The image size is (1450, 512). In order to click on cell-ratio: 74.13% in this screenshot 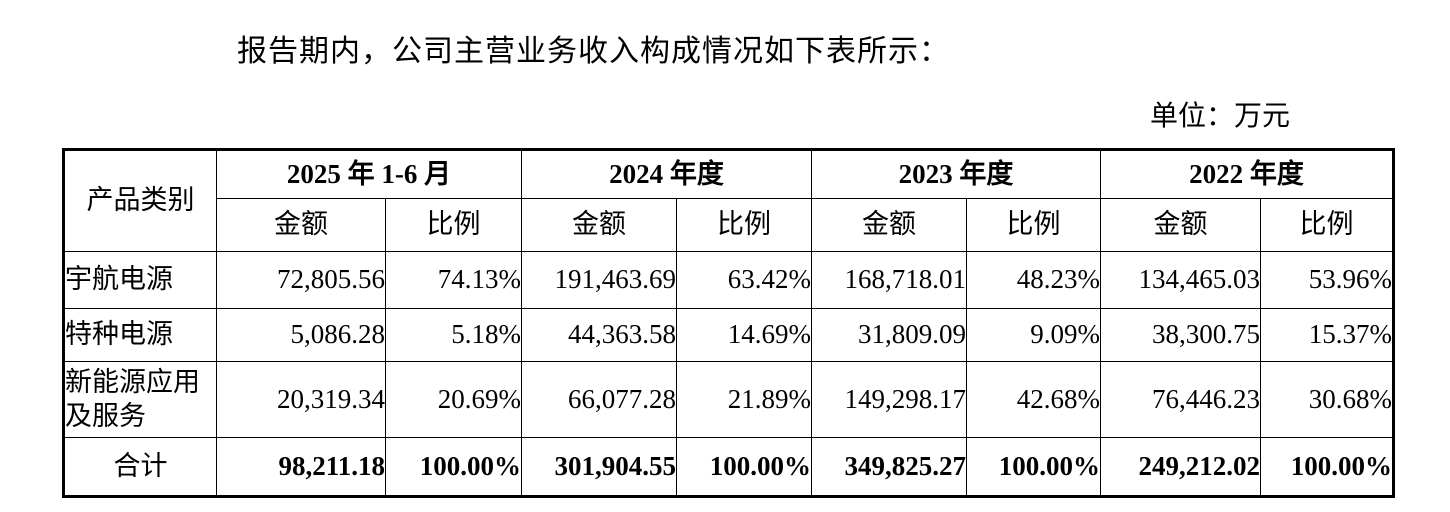, I will do `click(453, 280)`.